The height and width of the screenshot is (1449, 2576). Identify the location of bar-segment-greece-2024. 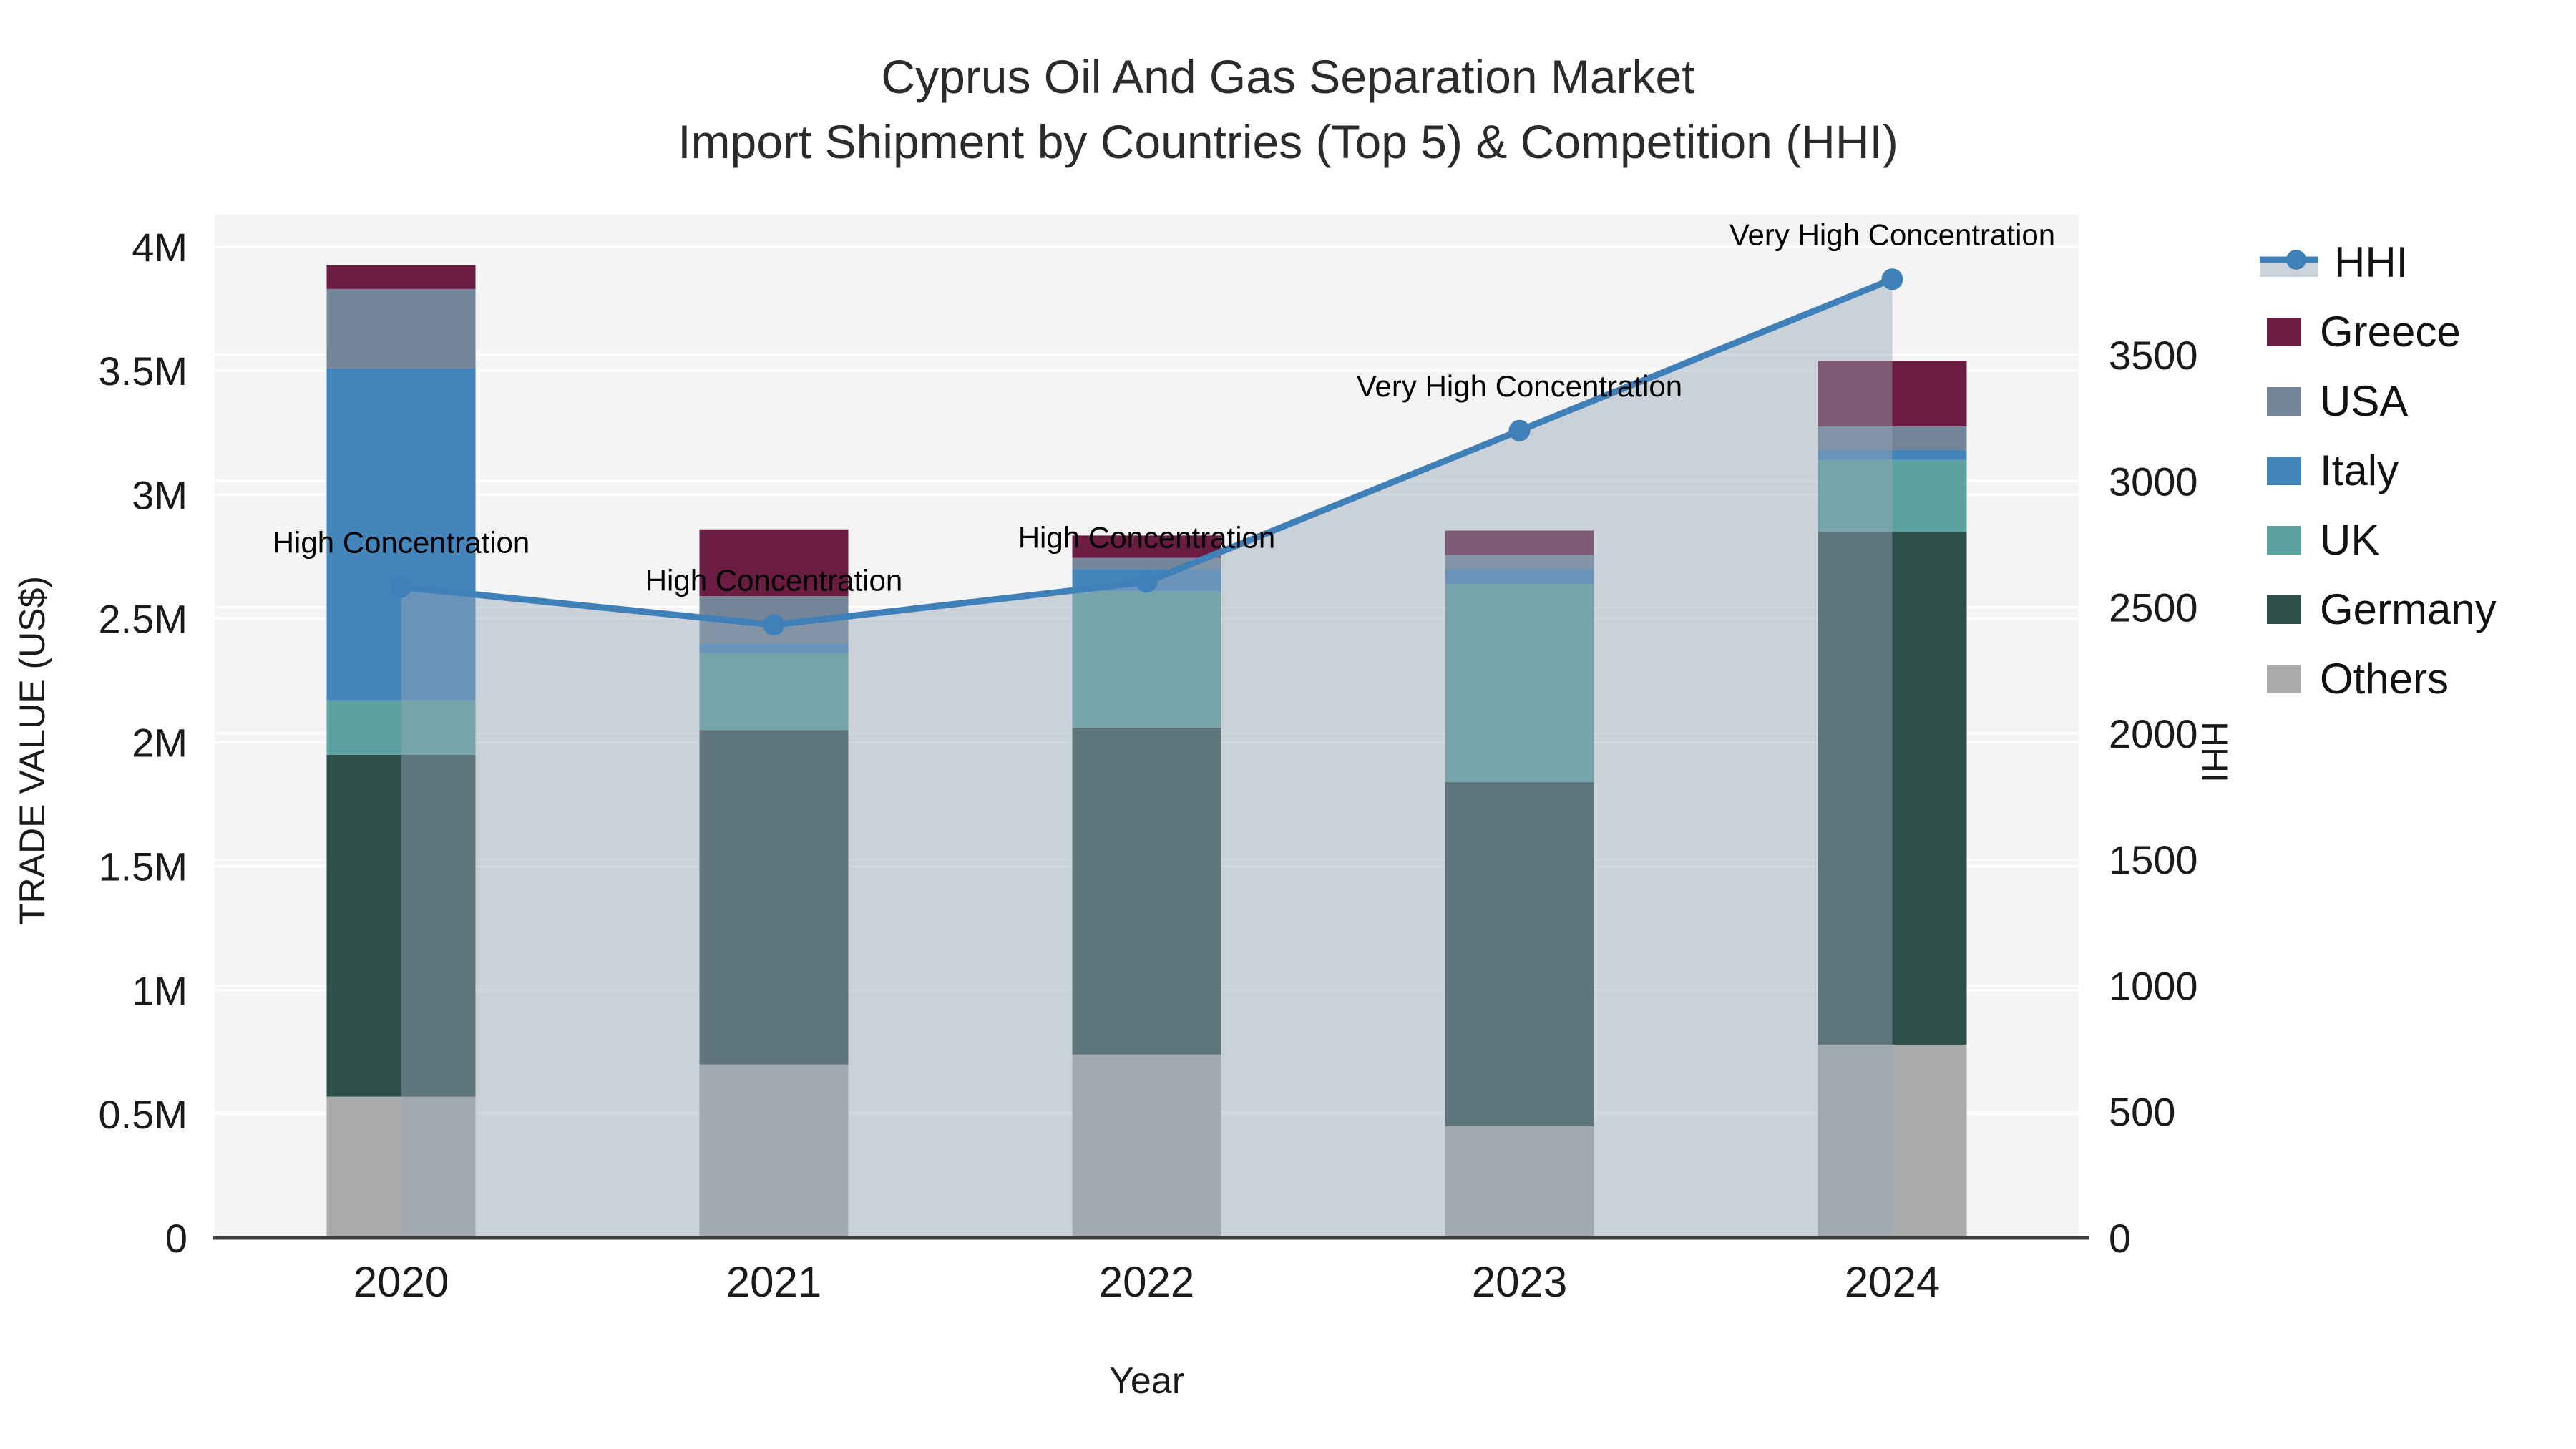
(1892, 394).